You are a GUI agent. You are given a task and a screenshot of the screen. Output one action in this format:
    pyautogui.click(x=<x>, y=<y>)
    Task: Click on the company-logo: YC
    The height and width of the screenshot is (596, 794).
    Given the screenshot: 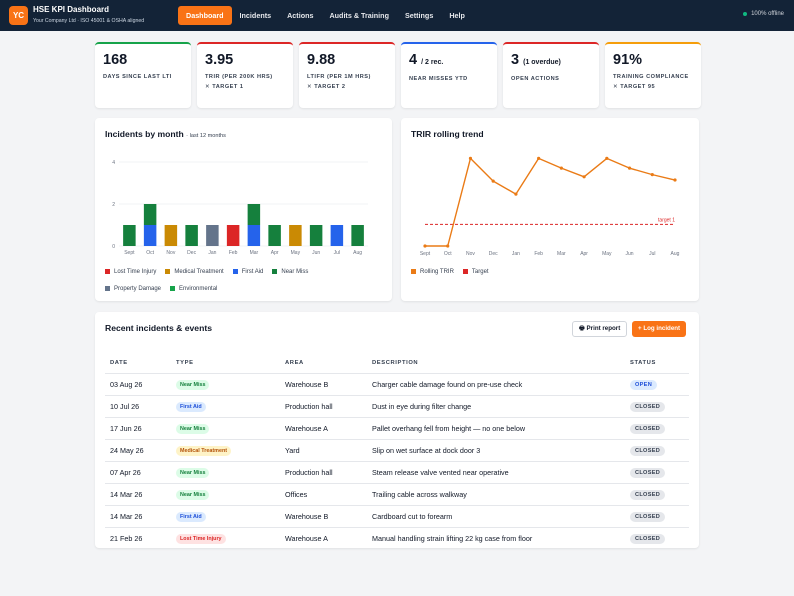 What is the action you would take?
    pyautogui.click(x=18, y=15)
    